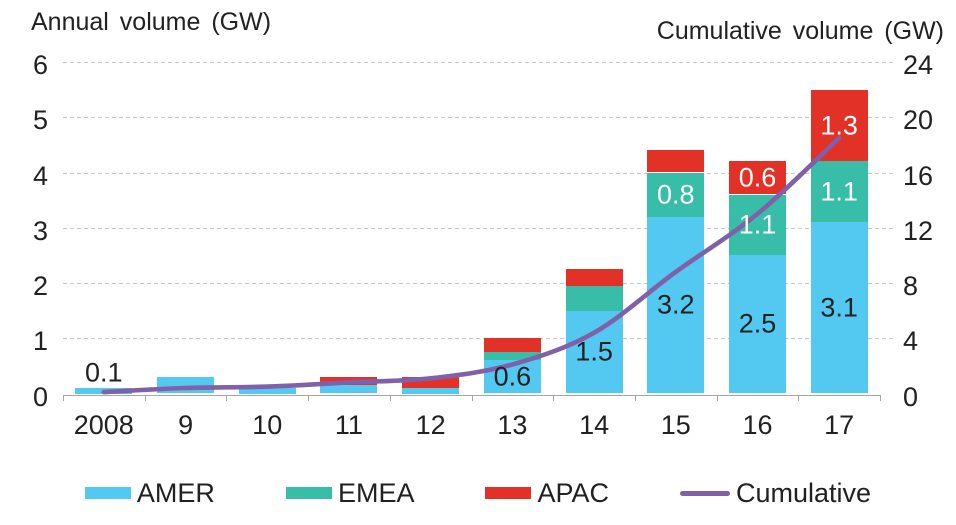  I want to click on legend-line-marker, so click(705, 493).